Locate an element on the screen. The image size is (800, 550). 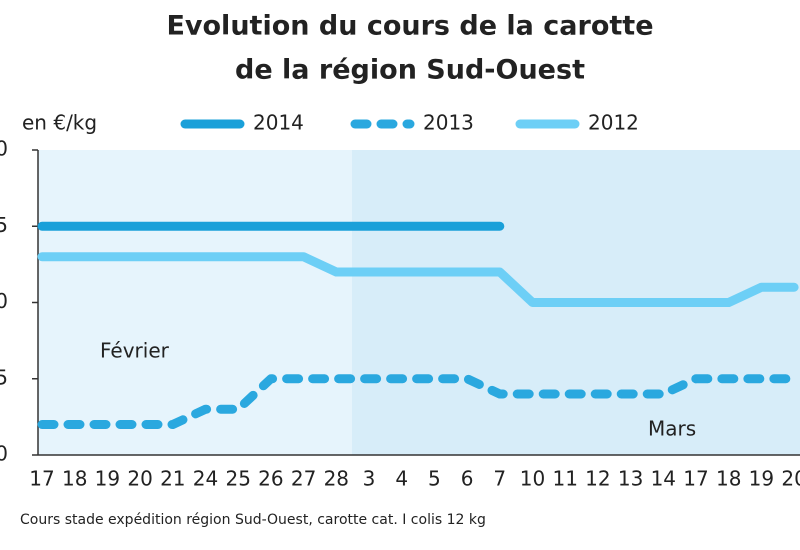
x-tick-label: 28 is located at coordinates (336, 479).